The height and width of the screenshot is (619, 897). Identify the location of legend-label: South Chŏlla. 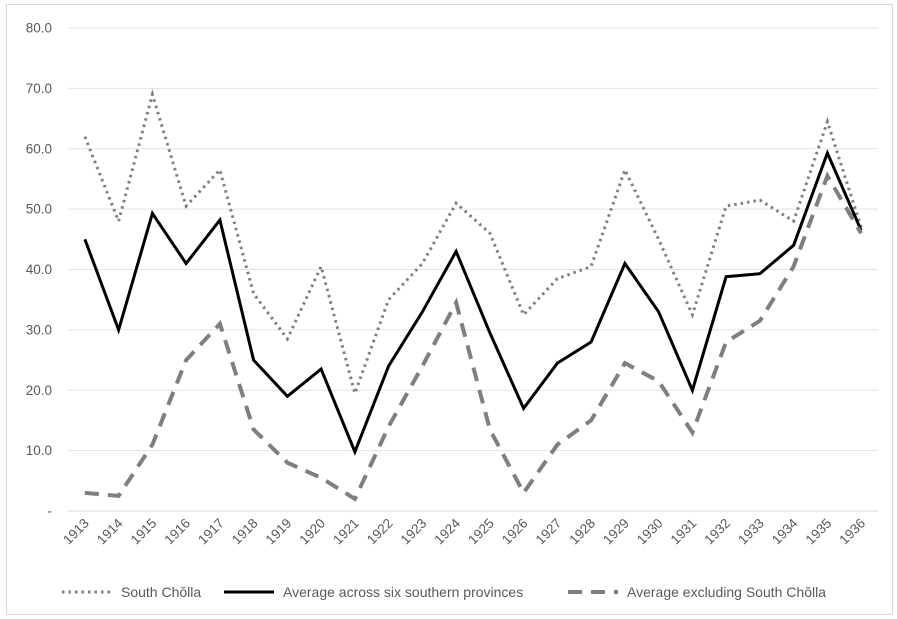
(161, 592).